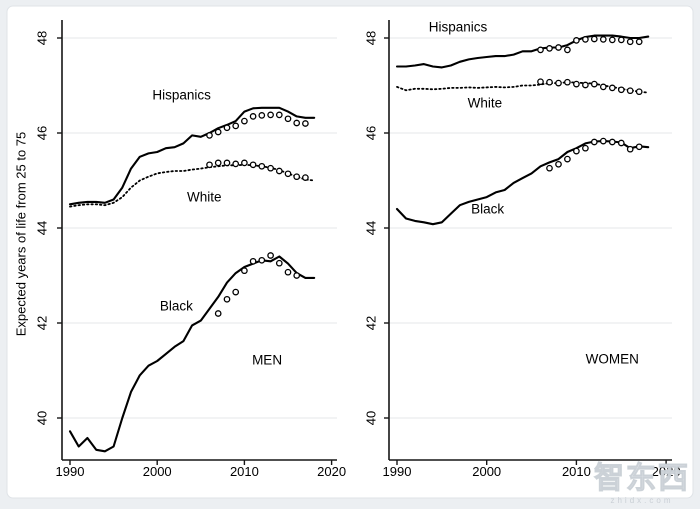  I want to click on label-men: MEN, so click(267, 360).